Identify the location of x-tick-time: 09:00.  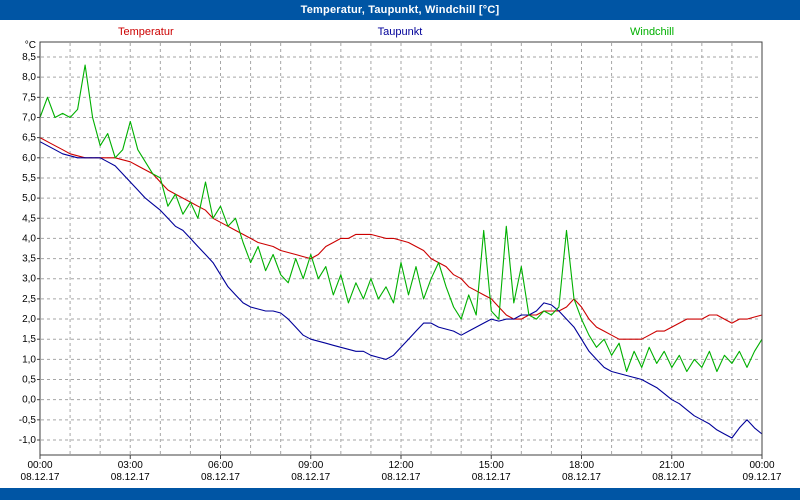
(310, 465).